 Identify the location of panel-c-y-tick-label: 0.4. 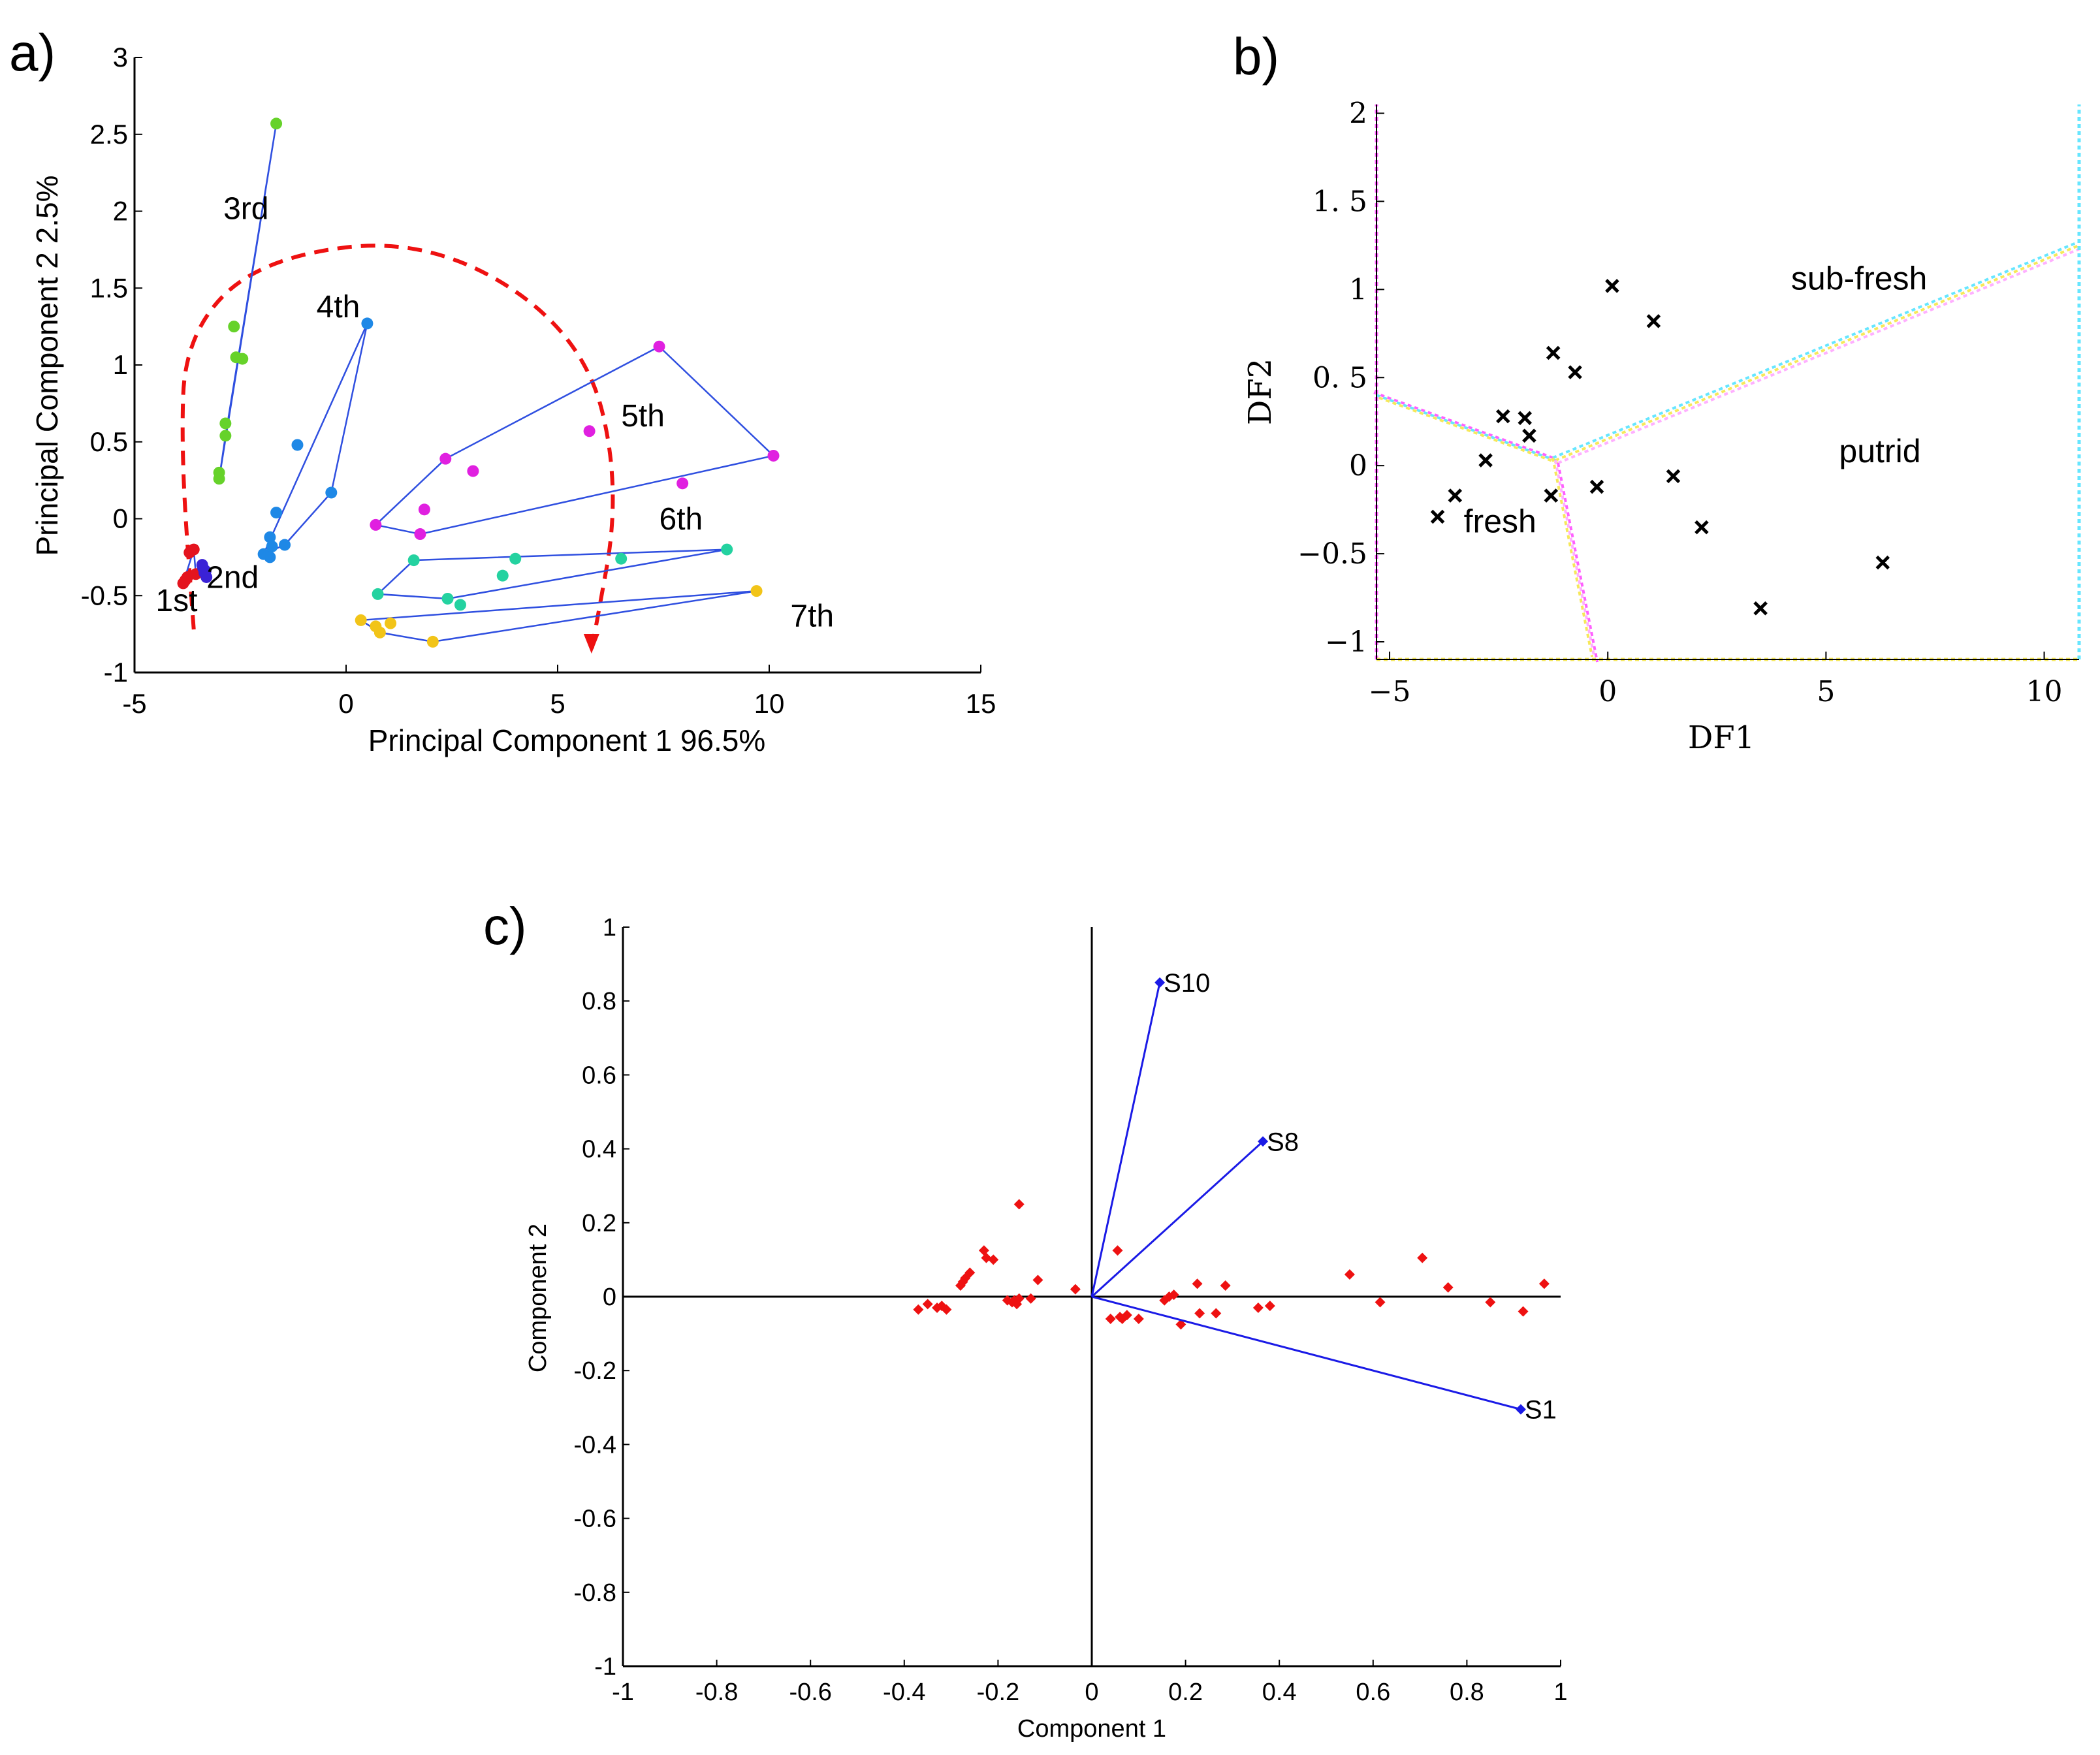
(599, 1149).